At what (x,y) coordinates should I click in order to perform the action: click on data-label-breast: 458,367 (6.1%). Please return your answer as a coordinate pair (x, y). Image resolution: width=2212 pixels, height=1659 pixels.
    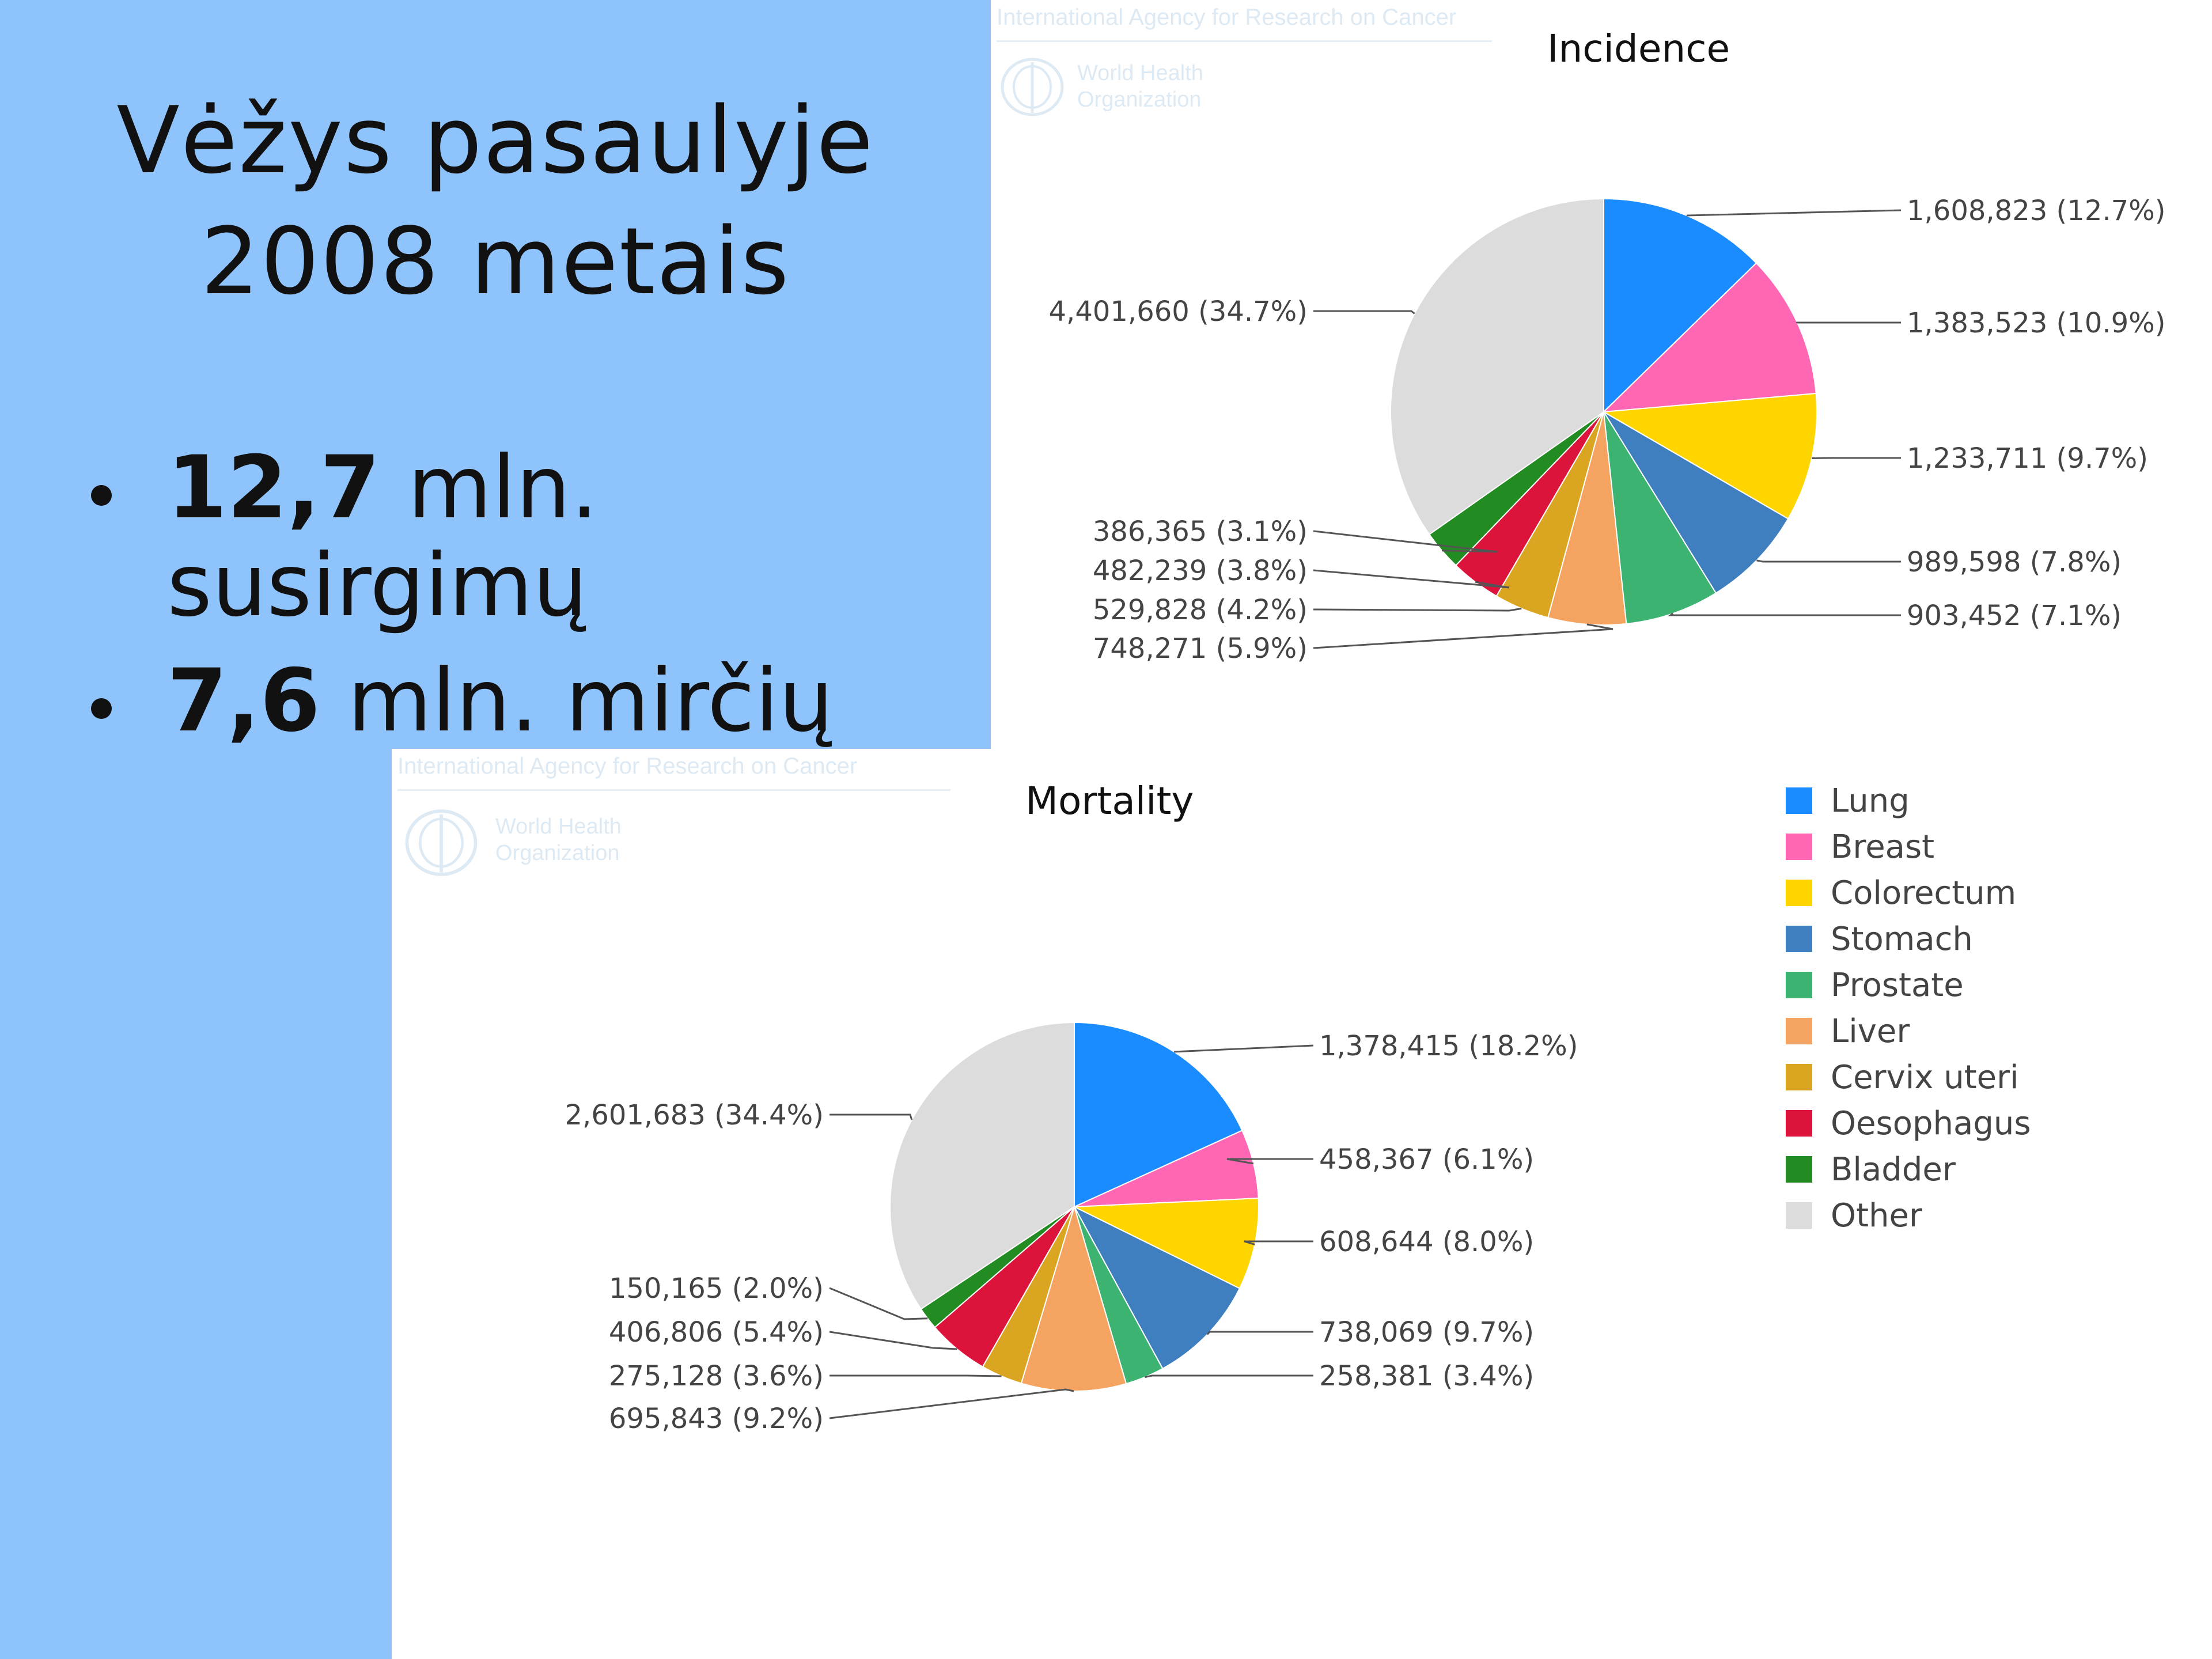
    Looking at the image, I should click on (1426, 1159).